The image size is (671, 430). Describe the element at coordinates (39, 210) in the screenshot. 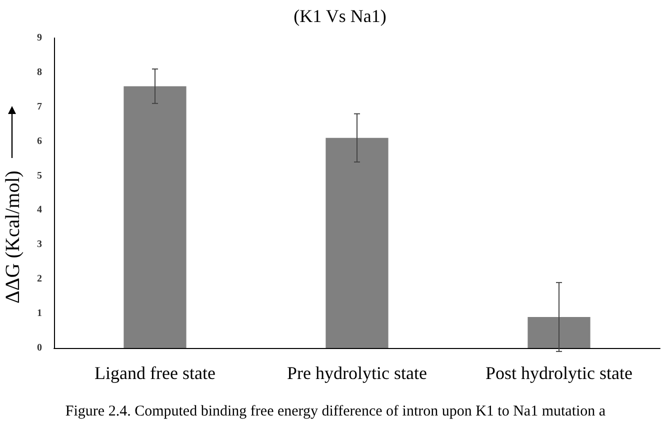

I see `y-tick-label: 4` at that location.